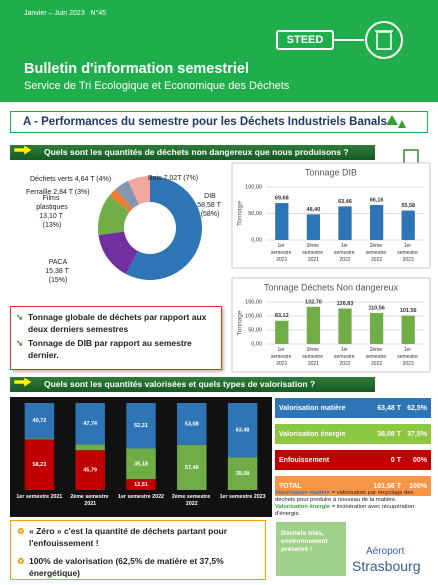 The height and width of the screenshot is (585, 438). I want to click on value-label: 1,05, so click(39, 435).